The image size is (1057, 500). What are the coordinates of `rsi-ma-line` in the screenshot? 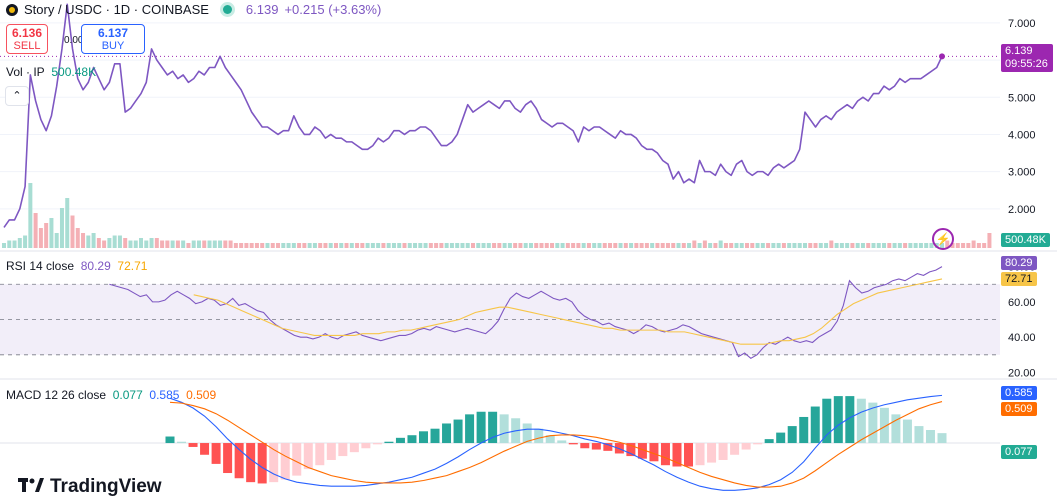 It's located at (568, 311).